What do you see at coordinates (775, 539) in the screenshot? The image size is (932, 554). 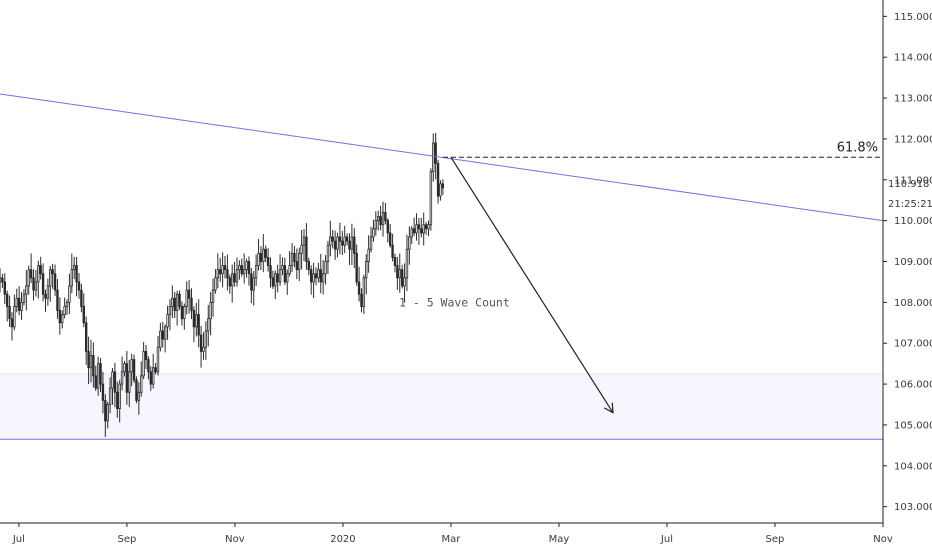 I see `x-tick-label: Sep` at bounding box center [775, 539].